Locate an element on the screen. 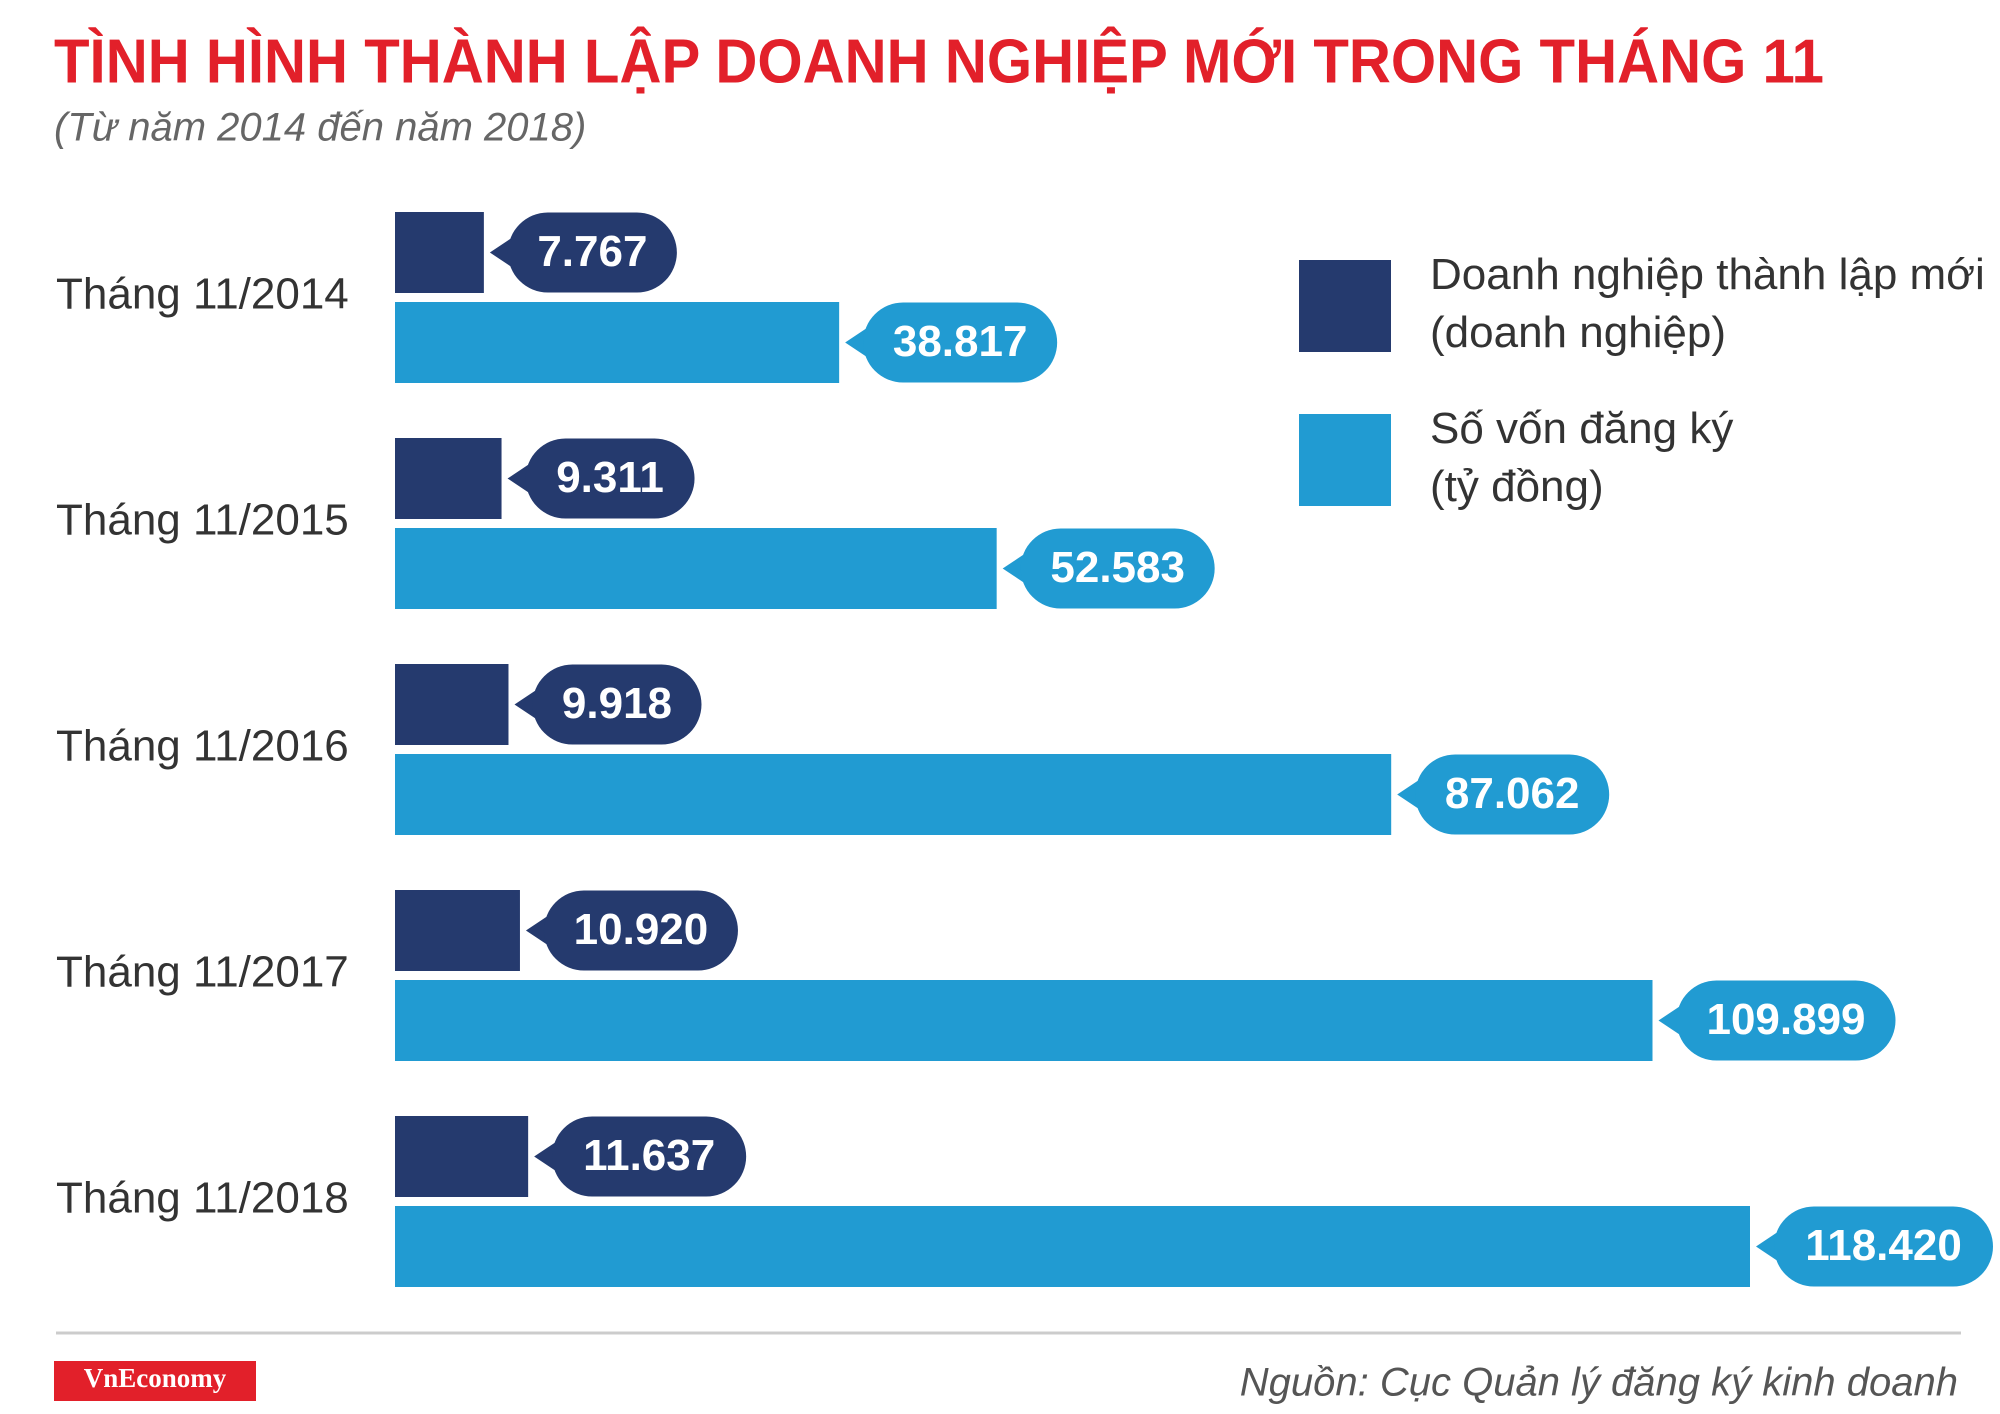 The image size is (2000, 1414). y-tick-label: Tháng 11/2016 is located at coordinates (202, 746).